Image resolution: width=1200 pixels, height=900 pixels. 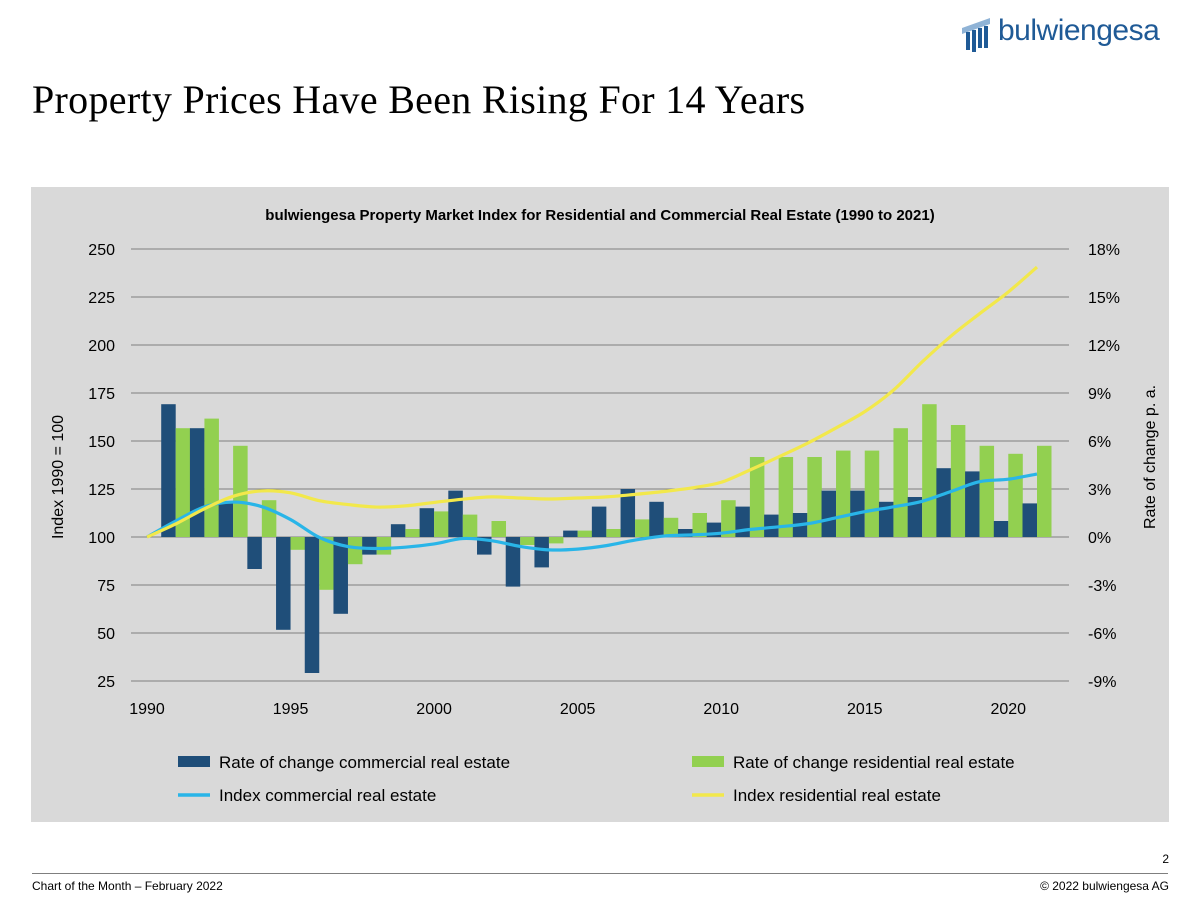 I want to click on y-left-tick-label: 175, so click(x=101, y=394).